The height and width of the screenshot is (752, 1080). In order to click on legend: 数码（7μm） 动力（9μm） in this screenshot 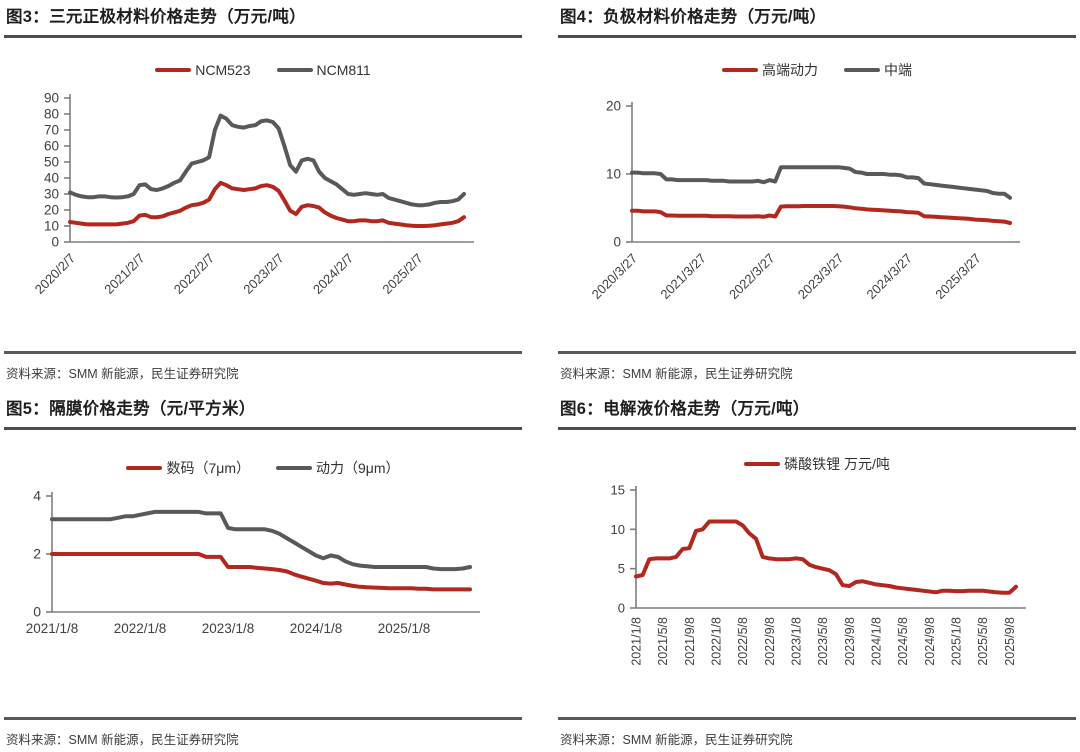, I will do `click(263, 468)`.